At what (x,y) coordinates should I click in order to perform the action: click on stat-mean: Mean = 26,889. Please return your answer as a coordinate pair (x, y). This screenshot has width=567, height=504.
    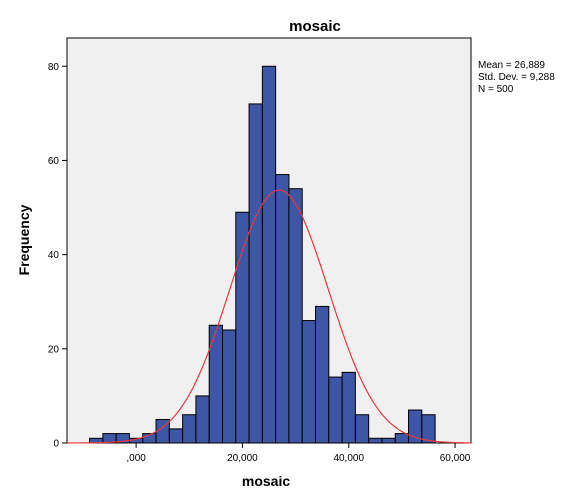
    Looking at the image, I should click on (511, 65).